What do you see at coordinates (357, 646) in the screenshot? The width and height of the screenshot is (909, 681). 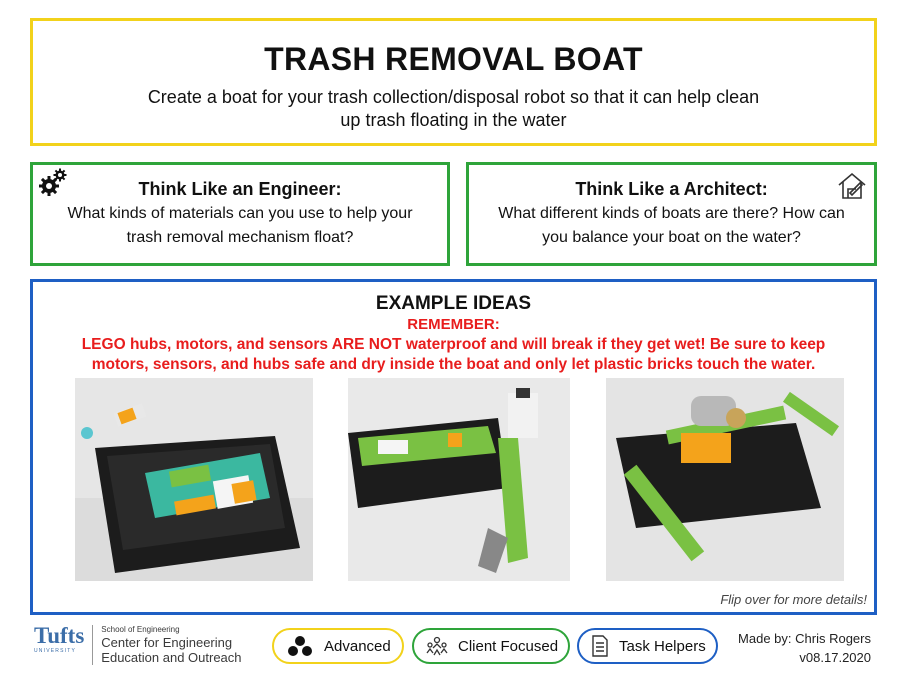 I see `advanced-label: Advanced` at bounding box center [357, 646].